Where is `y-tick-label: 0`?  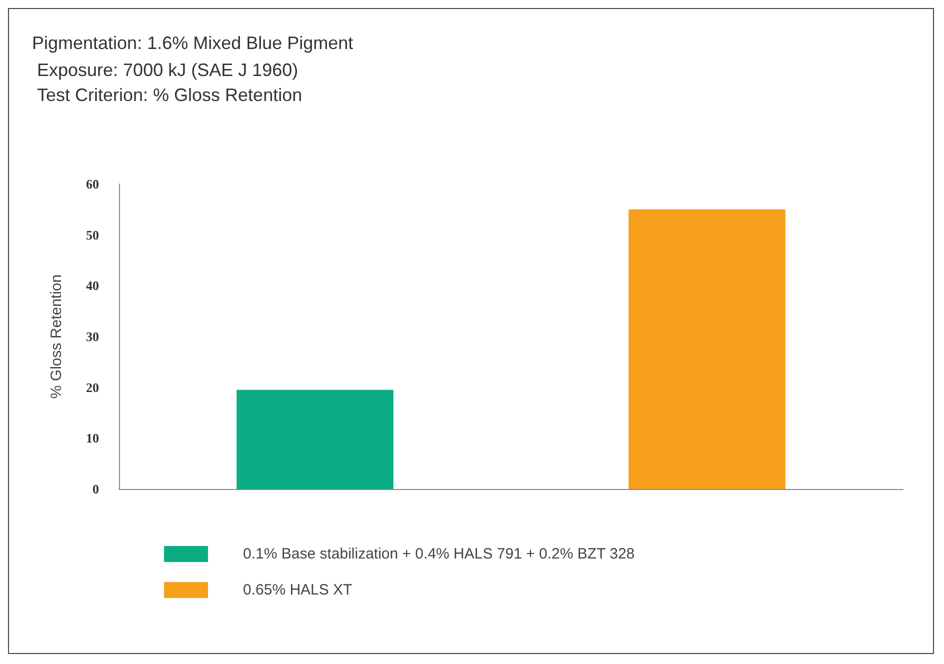 y-tick-label: 0 is located at coordinates (95, 489).